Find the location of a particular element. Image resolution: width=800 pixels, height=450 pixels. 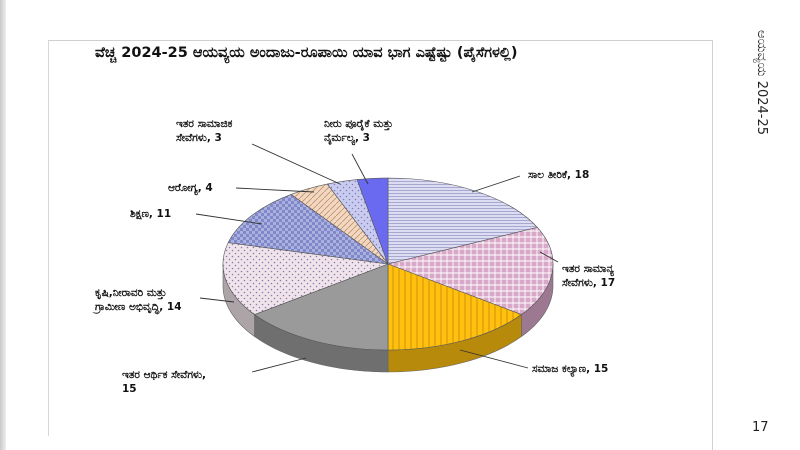

slice-label: ನೀರು ಪೂರೈಕೆ ಮತ್ತು ನೈರ್ಮಲ್ಯ, 3 is located at coordinates (358, 132).